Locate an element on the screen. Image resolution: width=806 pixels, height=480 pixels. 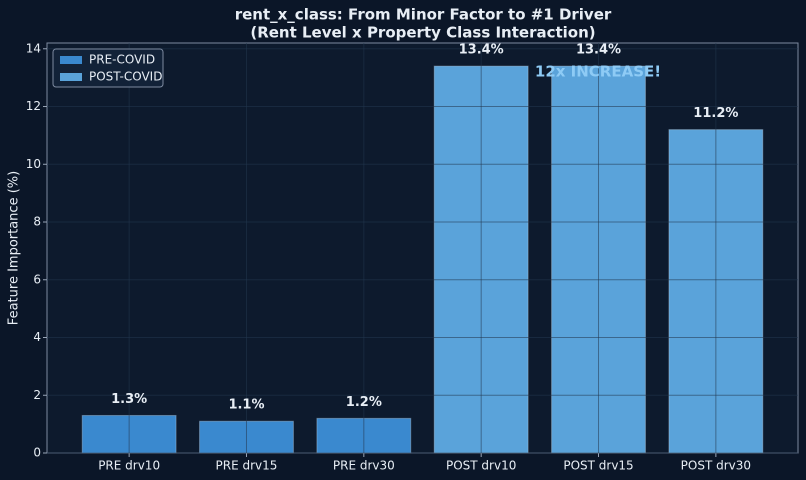
x-tick-label: POST drv15 is located at coordinates (598, 466).